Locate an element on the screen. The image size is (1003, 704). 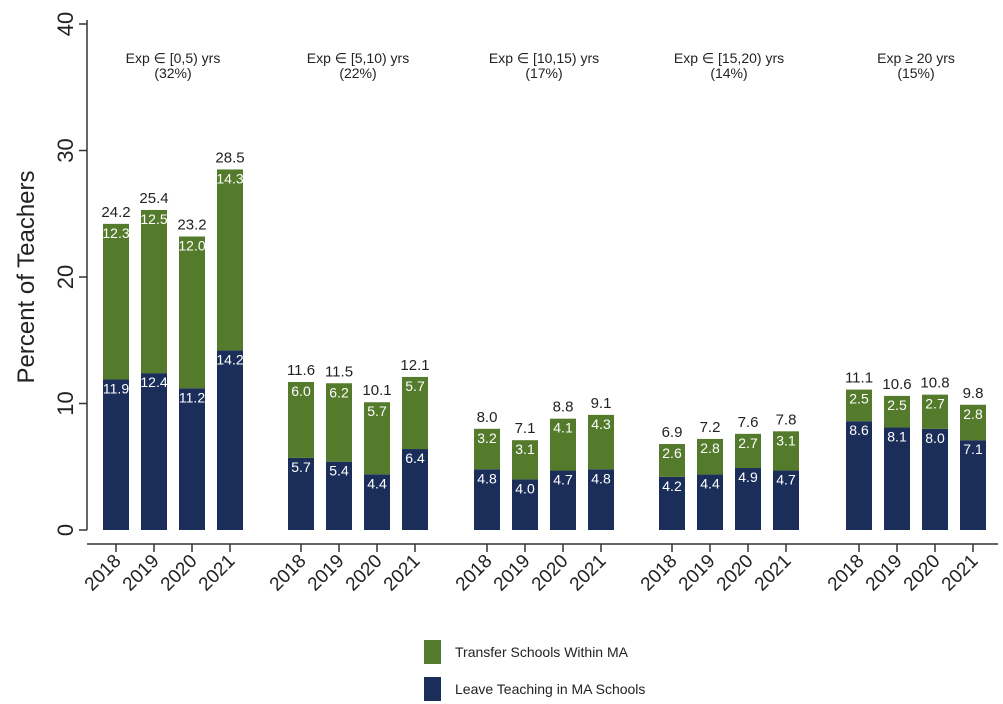
total-value-label: 9.1 is located at coordinates (601, 403).